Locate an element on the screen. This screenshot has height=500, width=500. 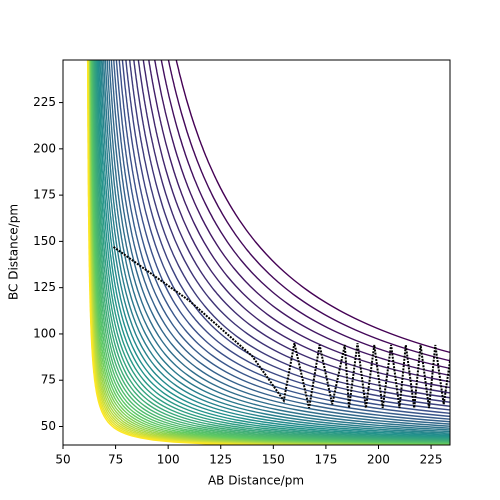
y-axis-title: BC Distance/pm is located at coordinates (14, 252).